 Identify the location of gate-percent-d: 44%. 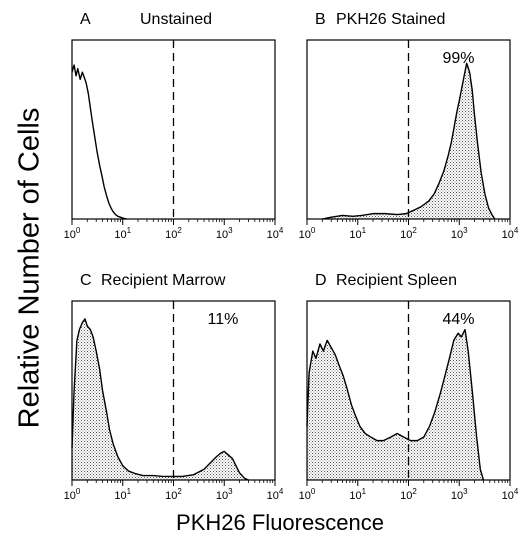
(459, 319).